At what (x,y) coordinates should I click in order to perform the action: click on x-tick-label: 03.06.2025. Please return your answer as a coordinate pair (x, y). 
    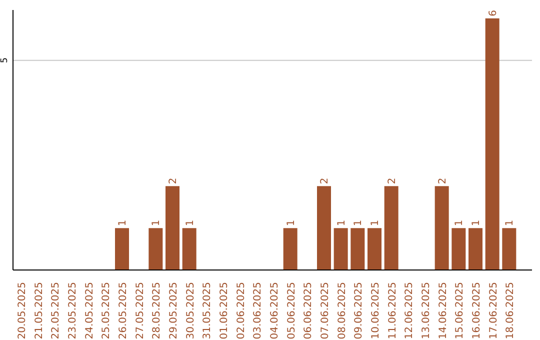
    Looking at the image, I should click on (258, 311).